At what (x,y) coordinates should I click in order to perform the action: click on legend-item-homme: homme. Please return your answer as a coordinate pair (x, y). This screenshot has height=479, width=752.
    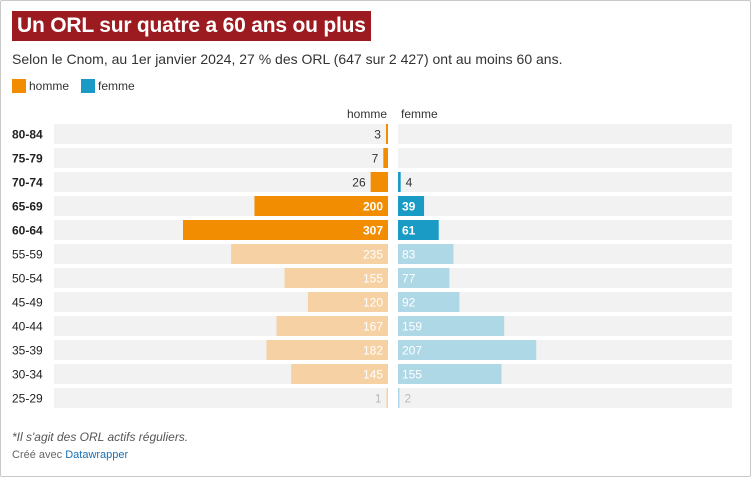
    Looking at the image, I should click on (40, 86).